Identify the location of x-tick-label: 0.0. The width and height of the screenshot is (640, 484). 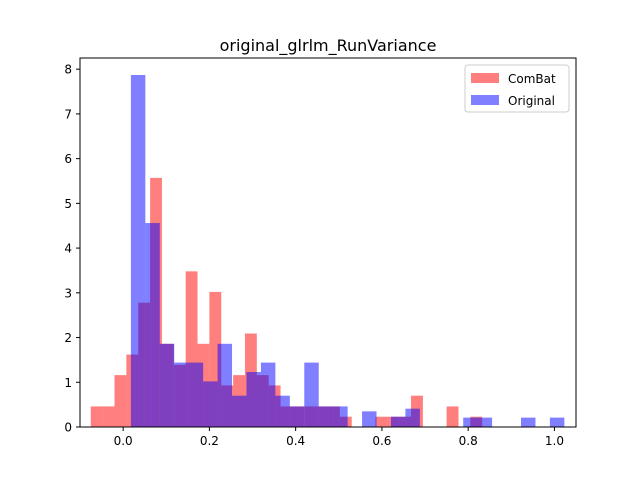
(123, 441).